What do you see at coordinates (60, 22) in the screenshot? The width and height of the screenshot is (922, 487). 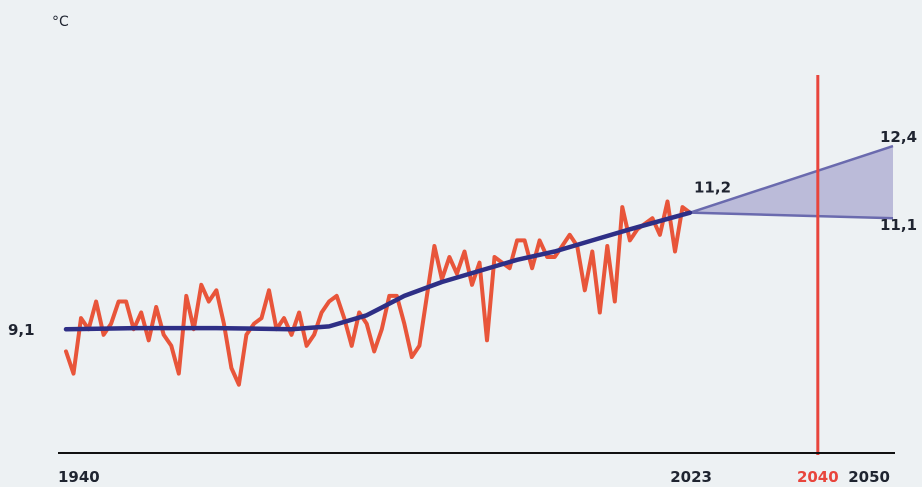 I see `unit-label: °C` at bounding box center [60, 22].